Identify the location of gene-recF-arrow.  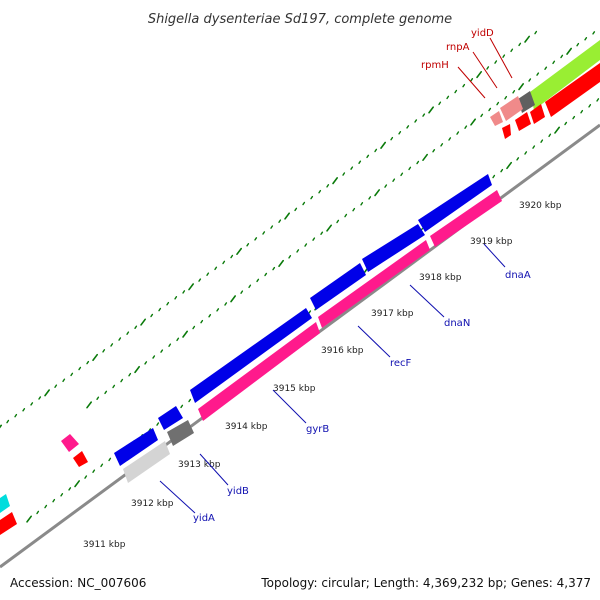
(338, 286).